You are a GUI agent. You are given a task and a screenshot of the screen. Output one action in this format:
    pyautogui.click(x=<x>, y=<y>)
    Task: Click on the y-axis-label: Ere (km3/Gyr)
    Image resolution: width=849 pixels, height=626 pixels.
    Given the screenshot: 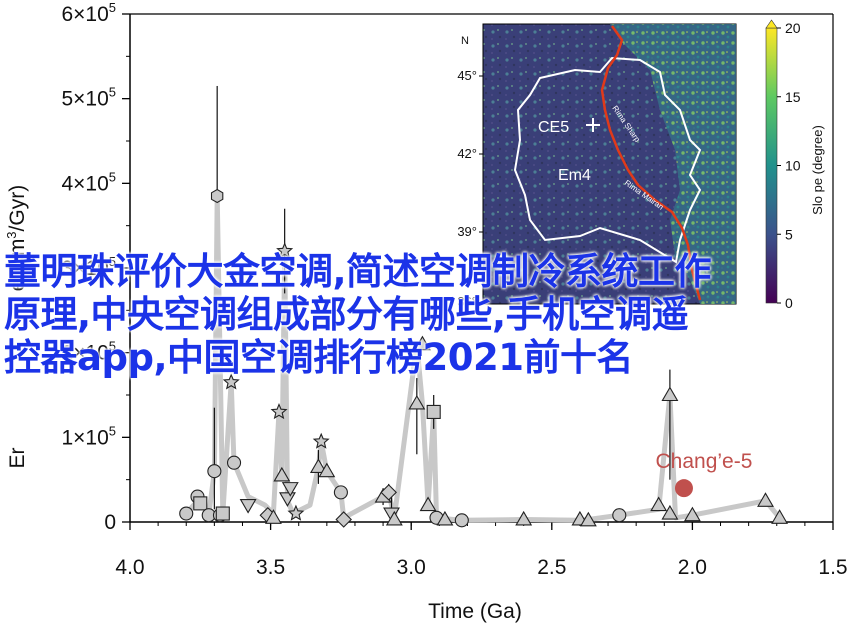 What is the action you would take?
    pyautogui.click(x=16, y=327)
    